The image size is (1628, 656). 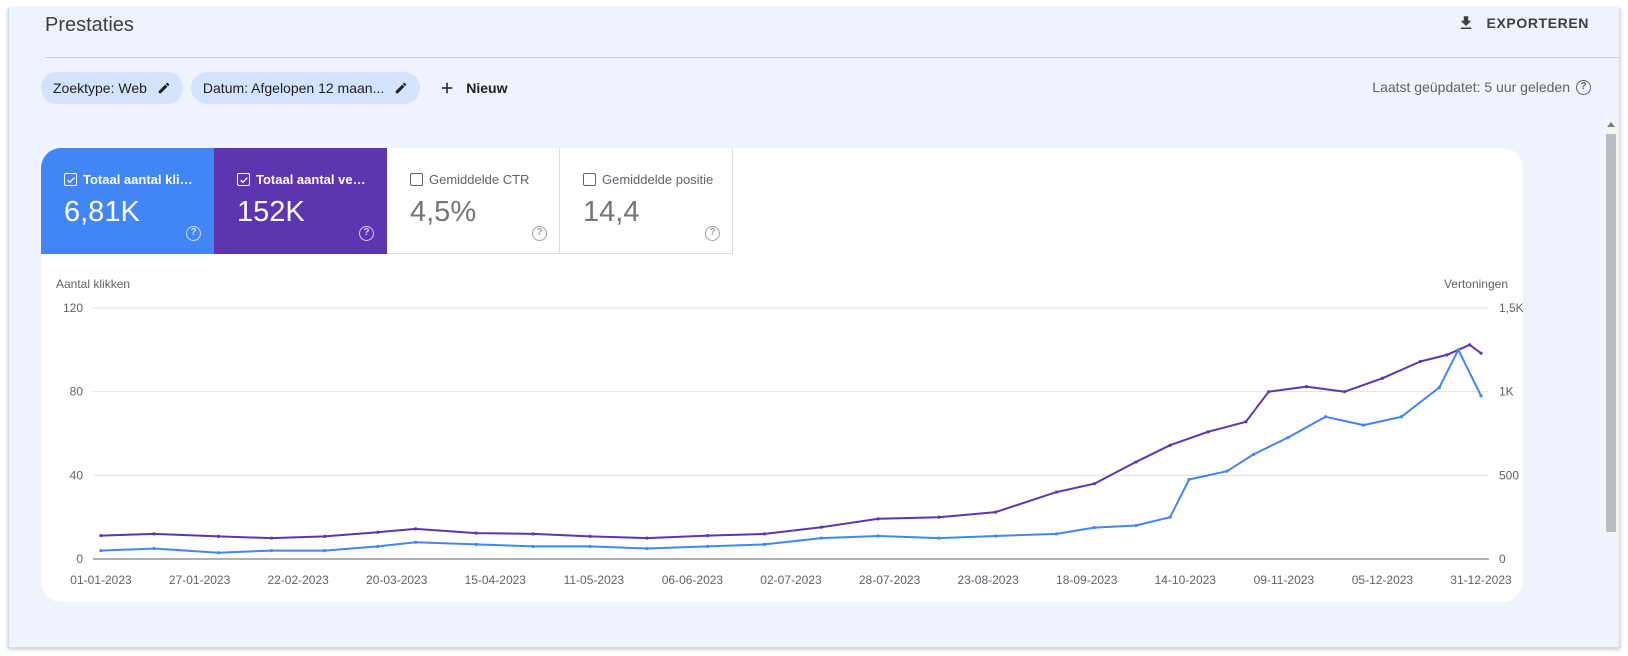 I want to click on metric-total-impressions: Totaal aantal vert... 152K ?, so click(x=300, y=201).